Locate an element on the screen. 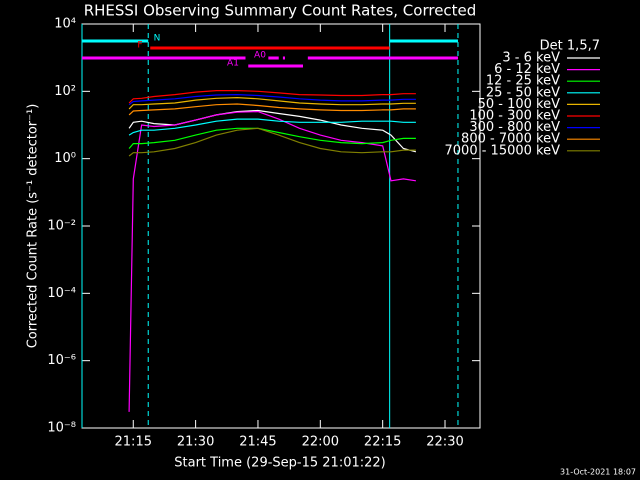  y-tick-label: 10⁴ is located at coordinates (65, 24).